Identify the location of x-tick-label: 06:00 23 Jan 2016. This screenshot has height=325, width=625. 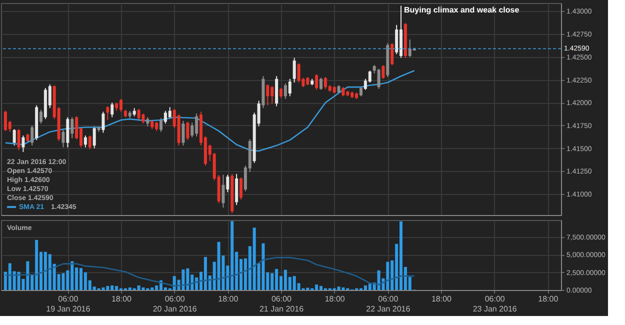
(495, 304).